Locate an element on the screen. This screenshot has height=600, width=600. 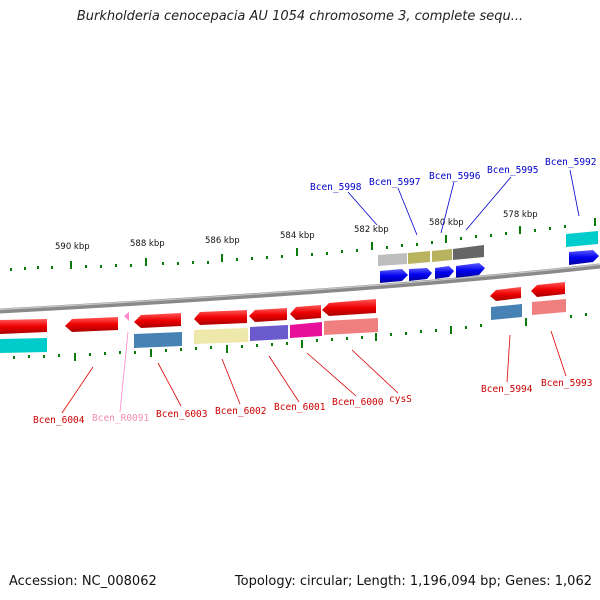
reverse-genes is located at coordinates (282, 308).